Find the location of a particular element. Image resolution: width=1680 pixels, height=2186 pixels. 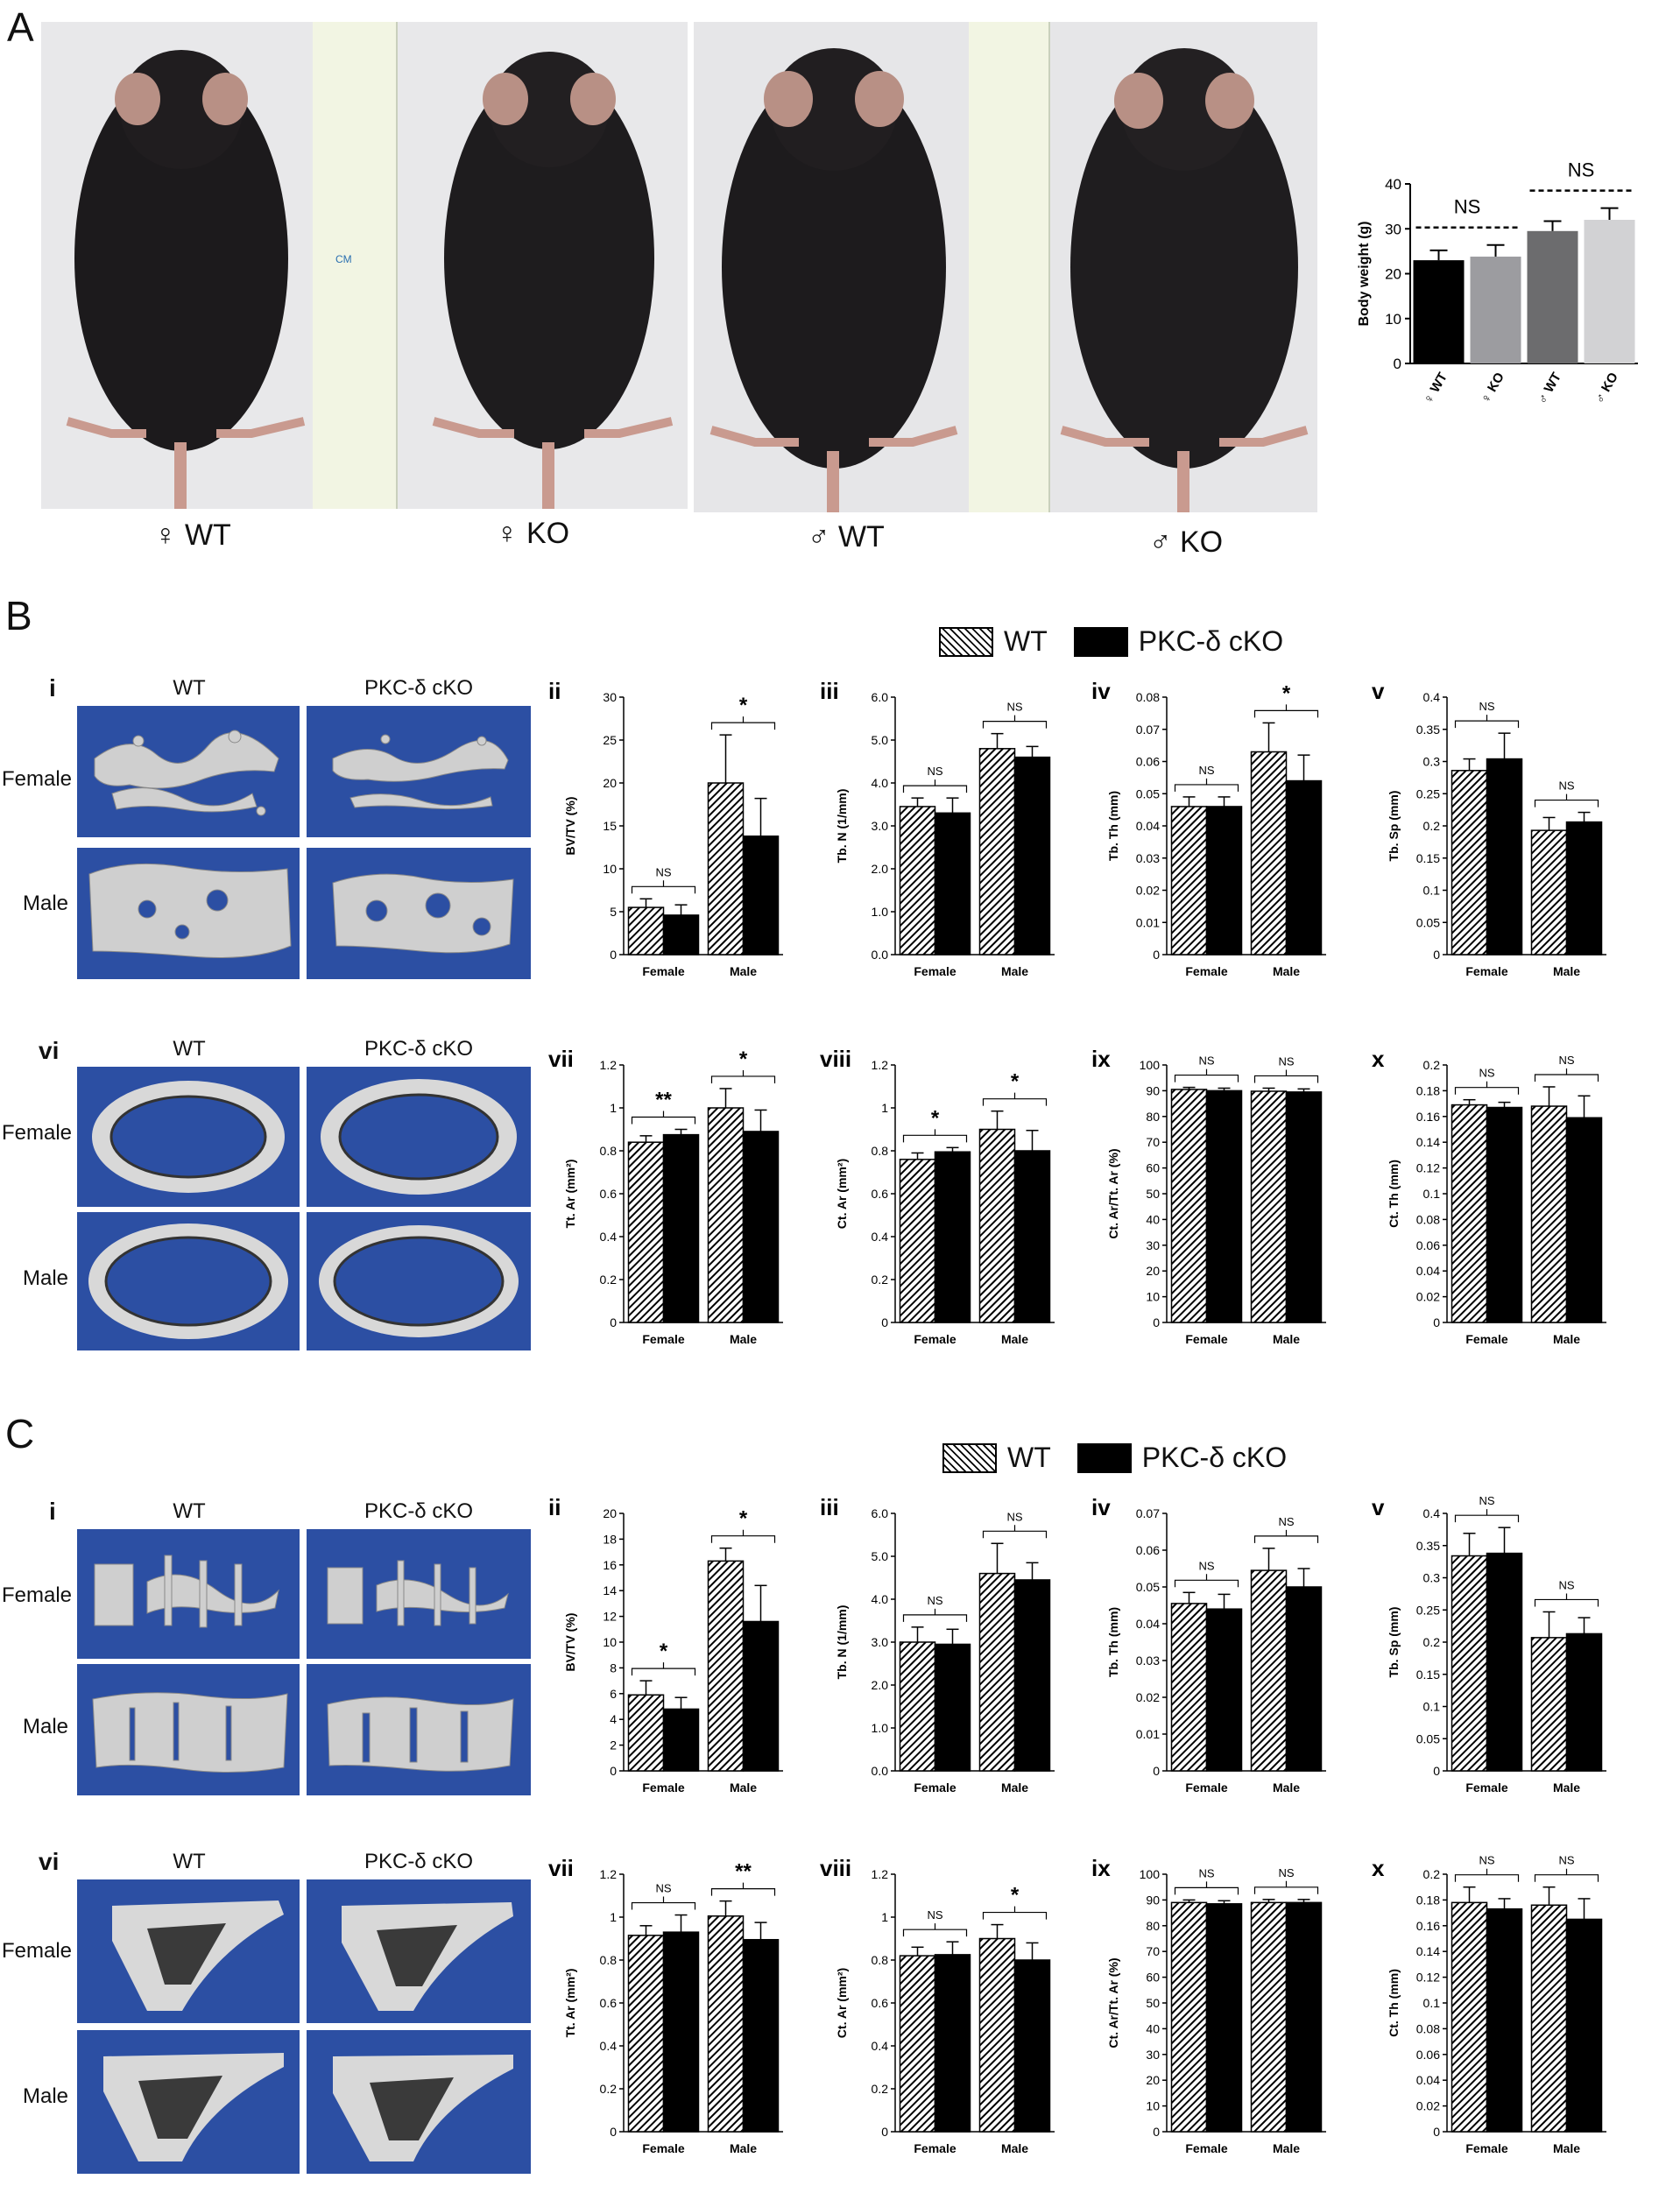

render-header-wt: WT is located at coordinates (189, 1862).